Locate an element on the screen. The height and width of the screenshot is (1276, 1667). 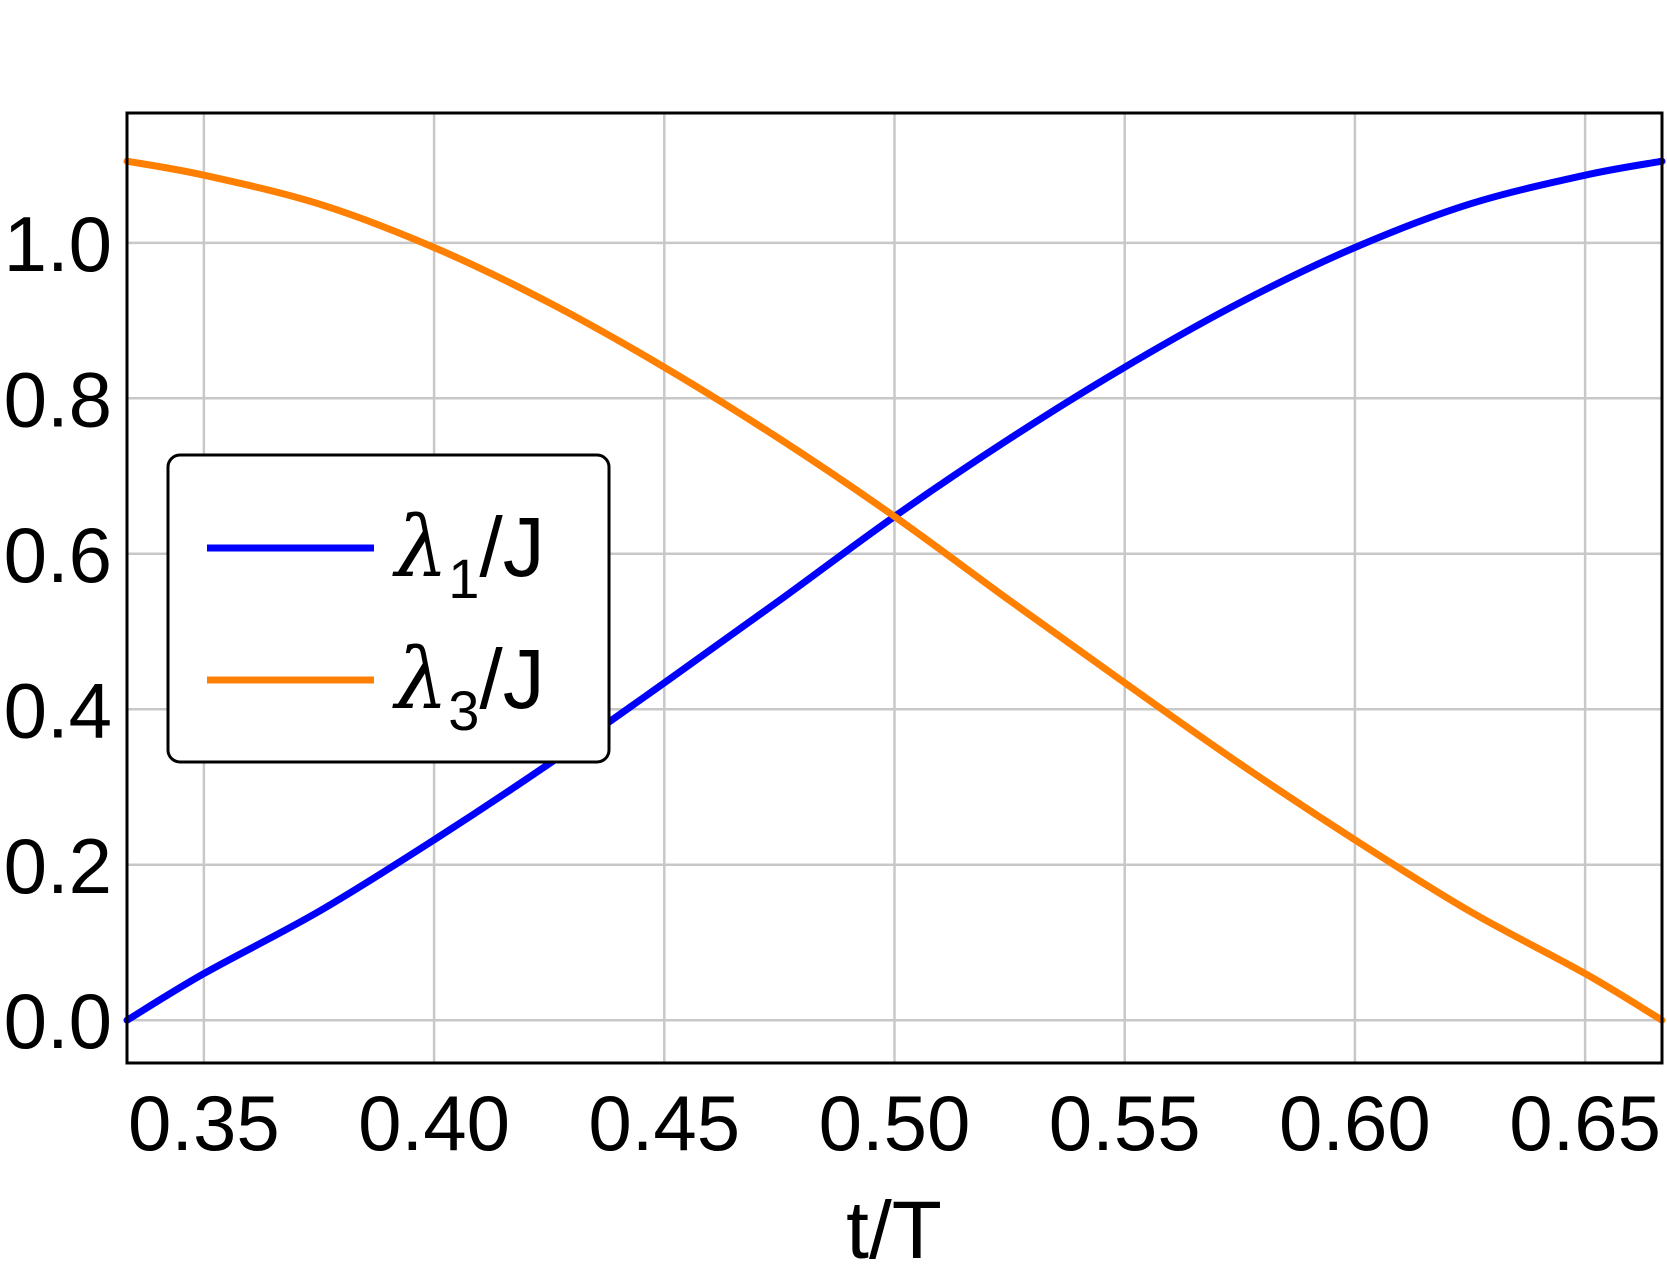
x-axis-label: t/T is located at coordinates (894, 1230).